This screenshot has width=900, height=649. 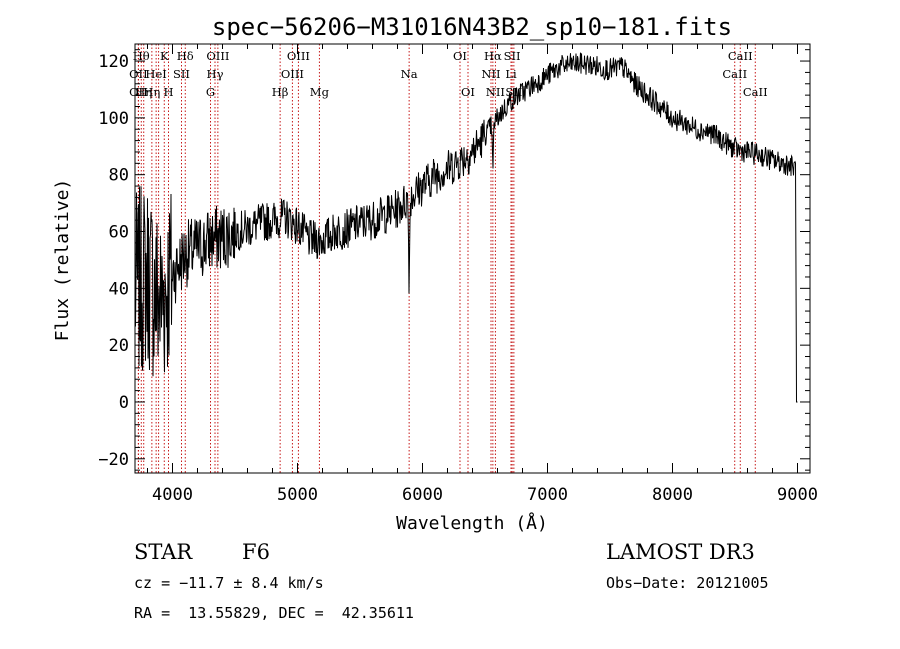 I want to click on redshift-value: cz = −11.7 ± 8.4 km/s, so click(x=229, y=583).